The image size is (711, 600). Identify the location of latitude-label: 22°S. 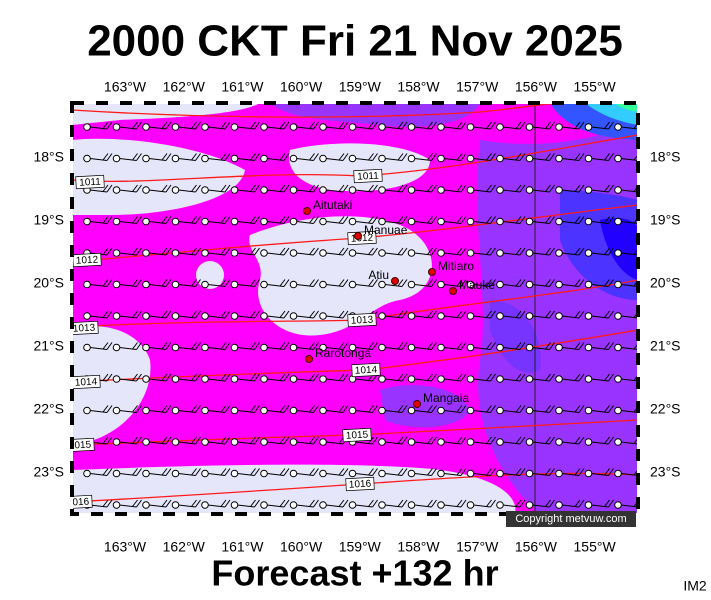
(48, 409).